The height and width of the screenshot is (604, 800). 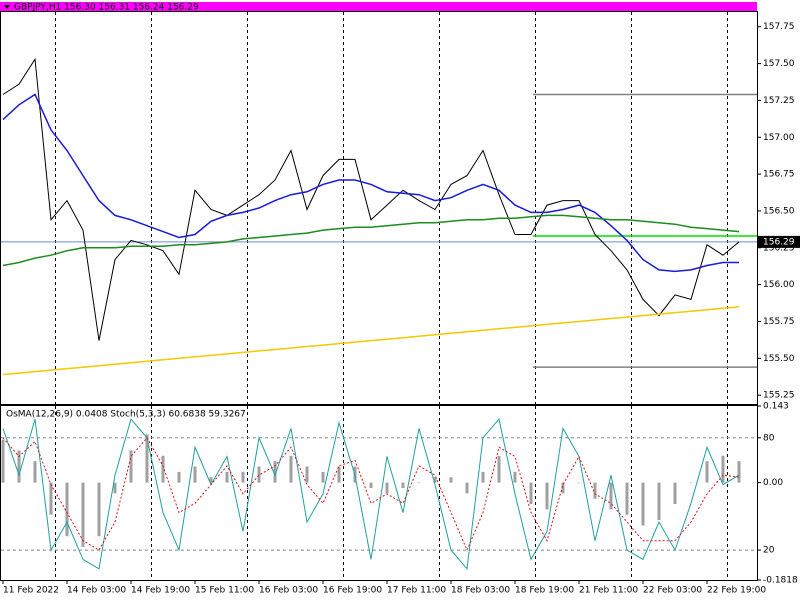 I want to click on x-tick-label: 11 Feb 2022, so click(x=31, y=591).